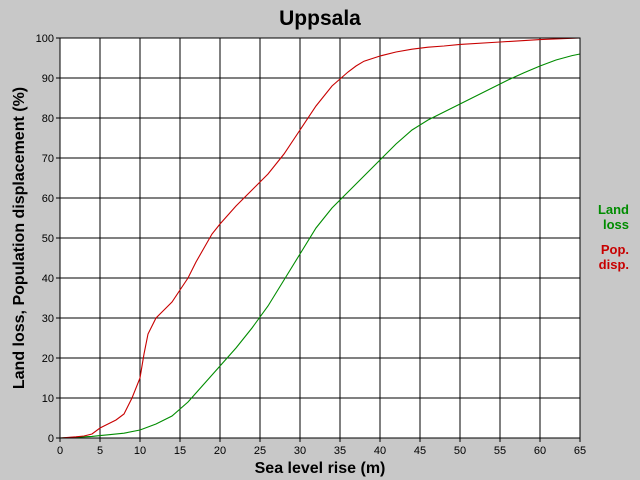 The width and height of the screenshot is (640, 480). What do you see at coordinates (48, 159) in the screenshot?
I see `y-tick-label: 70` at bounding box center [48, 159].